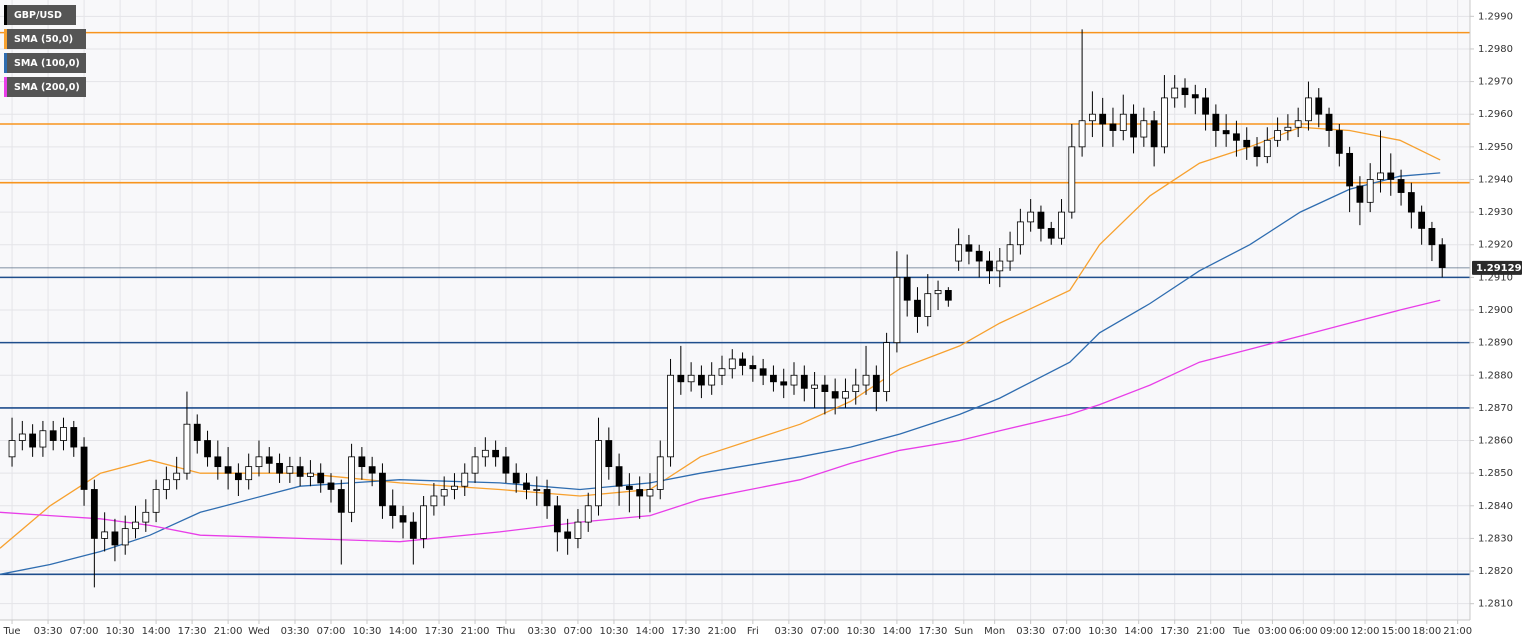 This screenshot has width=1536, height=641. What do you see at coordinates (753, 631) in the screenshot?
I see `x-tick-label: Fri` at bounding box center [753, 631].